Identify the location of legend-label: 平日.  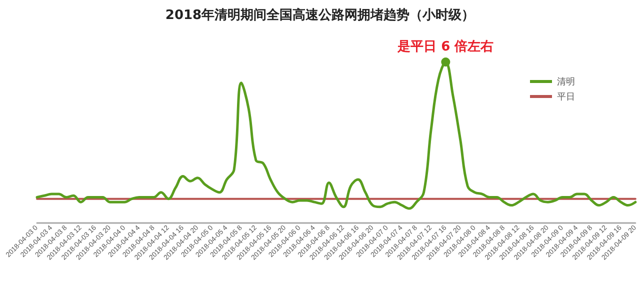
(566, 97).